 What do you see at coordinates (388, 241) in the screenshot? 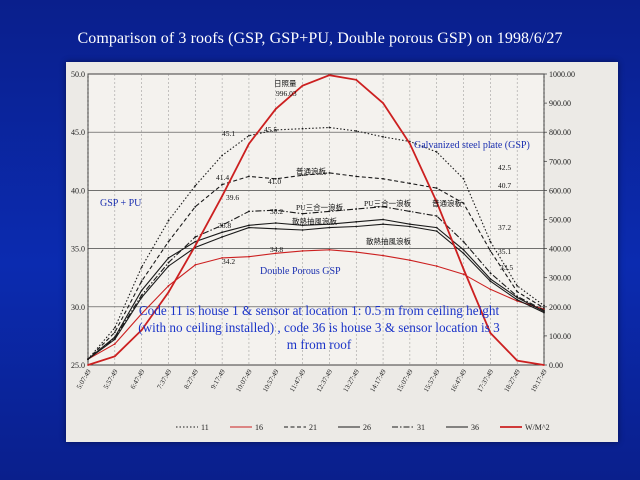
I see `annotation-cn-porous-2: 散熱抽風浪板` at bounding box center [388, 241].